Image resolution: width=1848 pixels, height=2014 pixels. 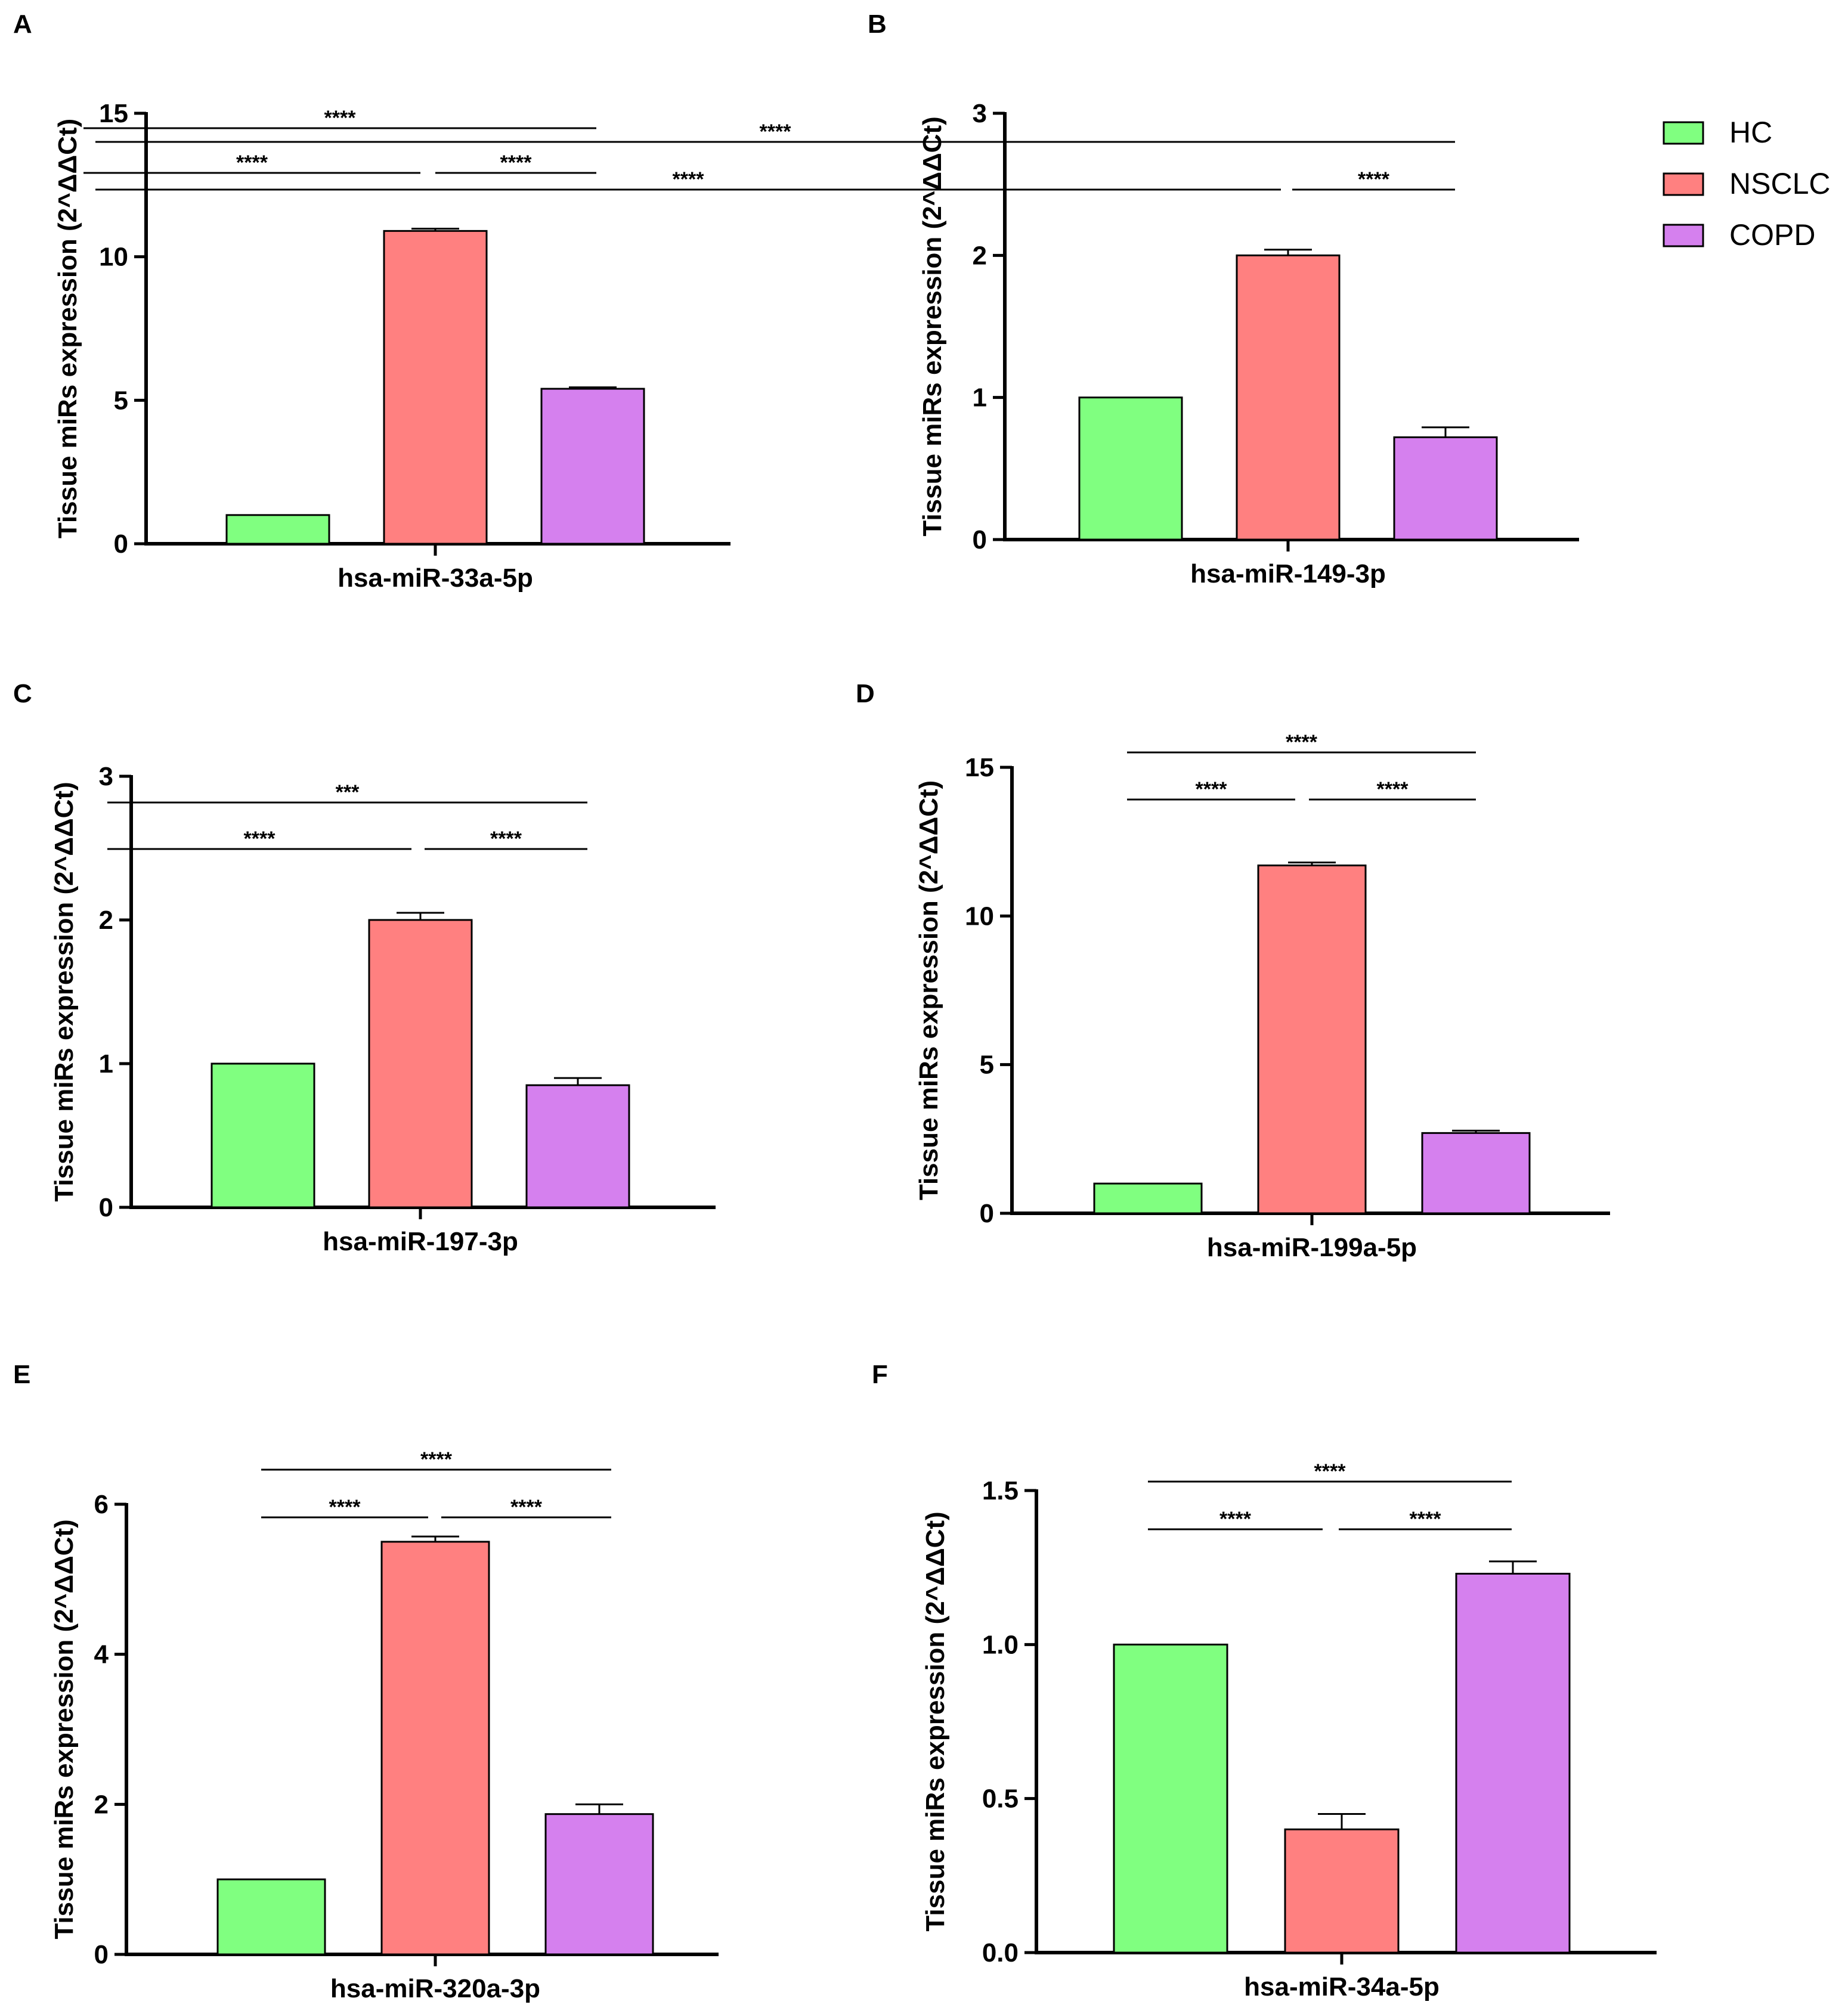 What do you see at coordinates (348, 792) in the screenshot?
I see `significance-label-c-0: ***` at bounding box center [348, 792].